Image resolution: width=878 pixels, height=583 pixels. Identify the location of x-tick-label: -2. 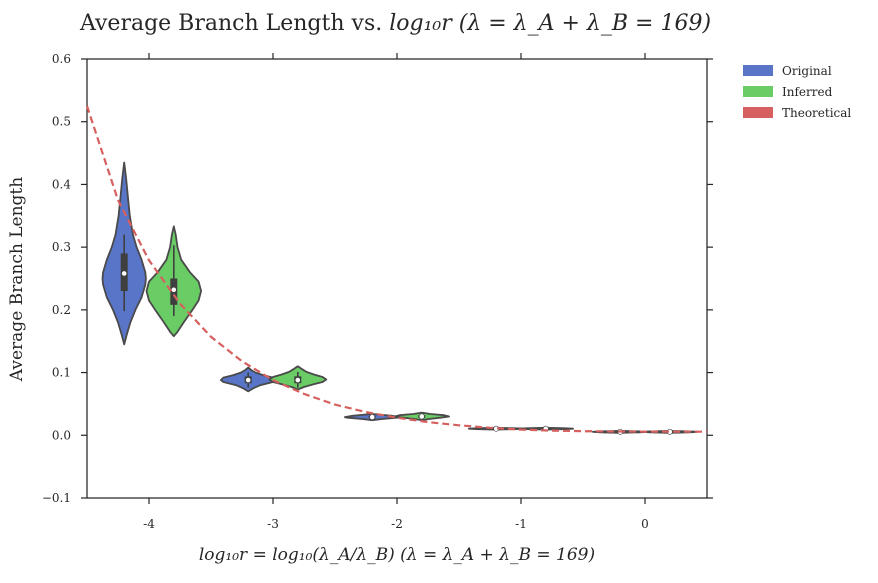
(397, 524).